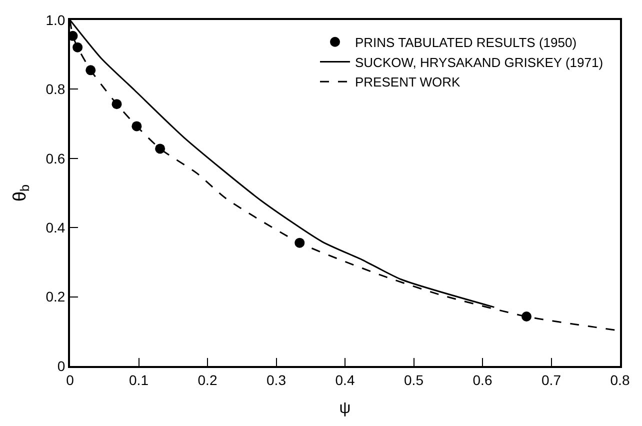  Describe the element at coordinates (479, 62) in the screenshot. I see `legend-label: SUCKOW, HRYSAKAND GRISKEY (1971)` at that location.